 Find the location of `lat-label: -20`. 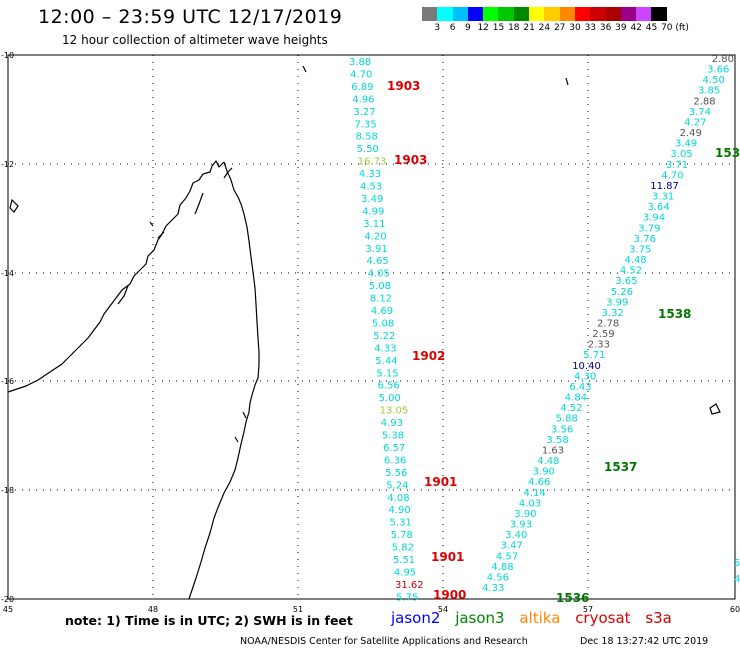

lat-label: -20 is located at coordinates (7, 599).